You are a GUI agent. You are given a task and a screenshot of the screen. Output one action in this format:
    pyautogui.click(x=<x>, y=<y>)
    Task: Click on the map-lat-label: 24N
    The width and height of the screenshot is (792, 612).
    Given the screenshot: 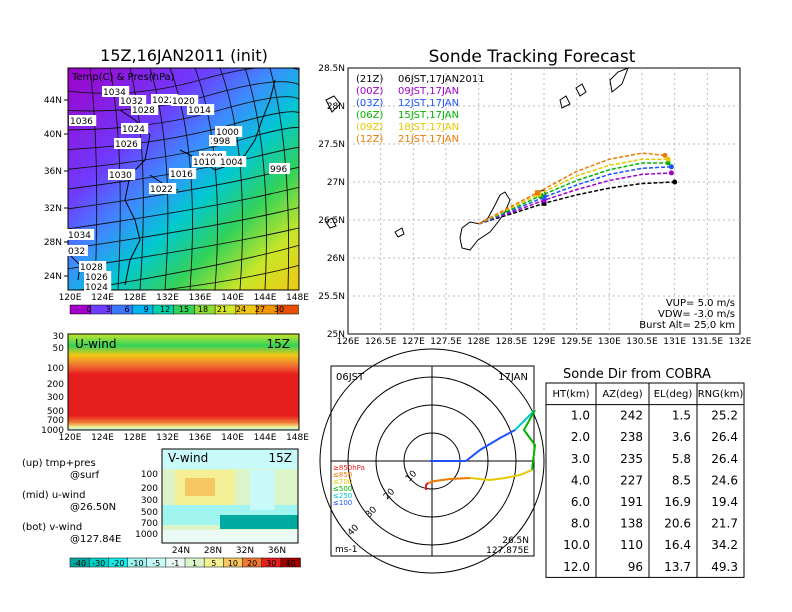 What is the action you would take?
    pyautogui.click(x=53, y=277)
    